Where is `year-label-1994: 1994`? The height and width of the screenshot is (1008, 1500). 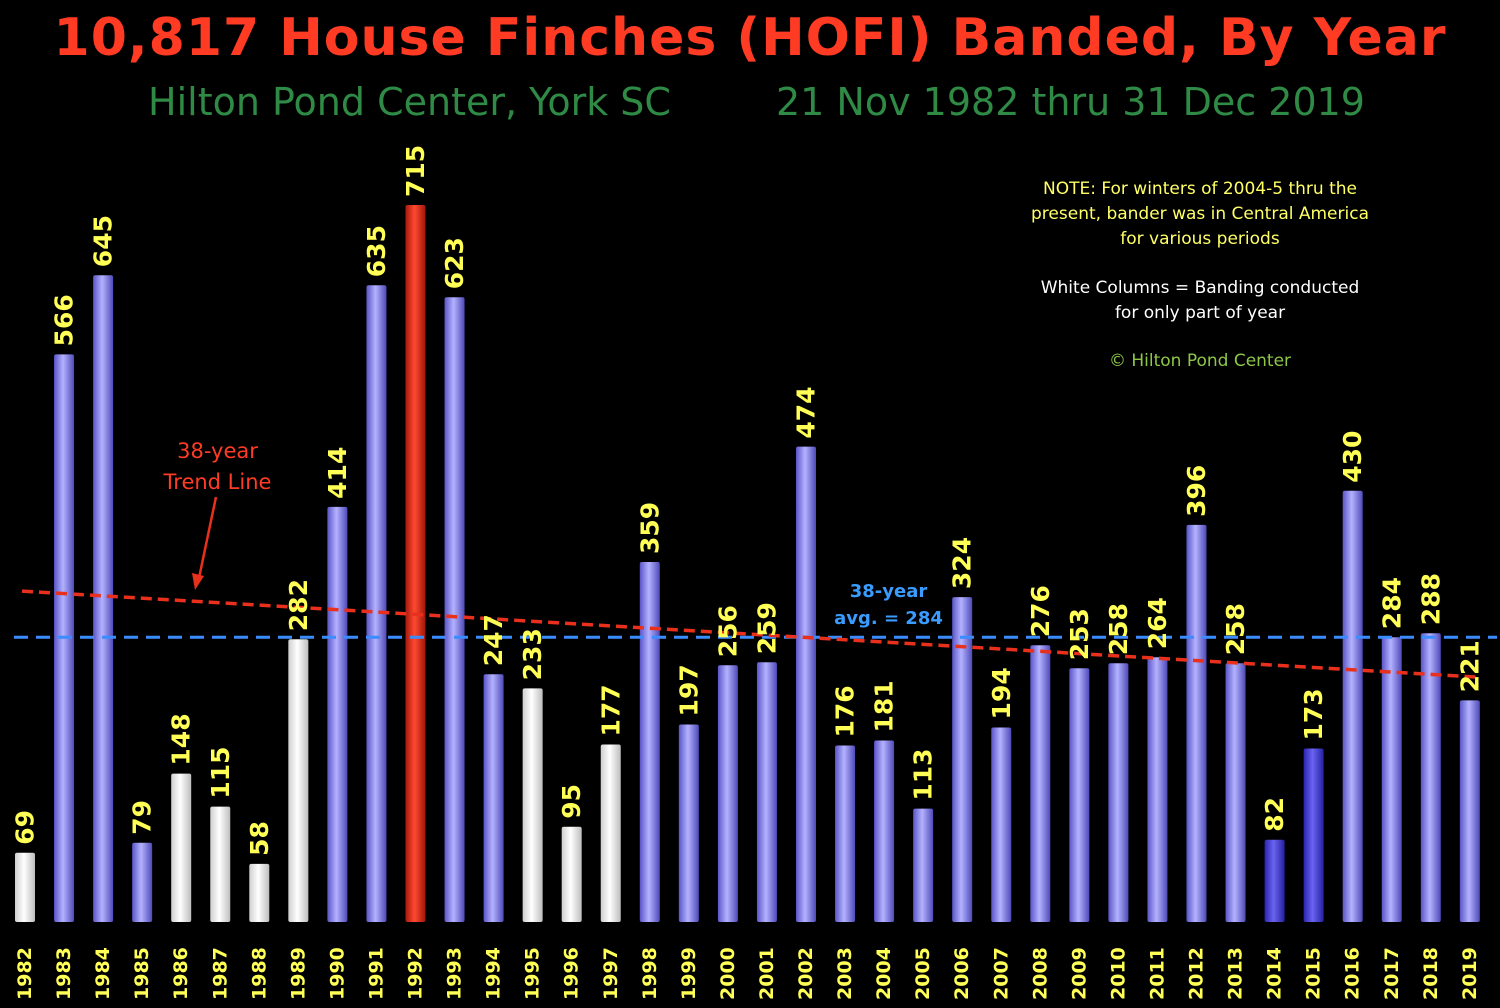 year-label-1994: 1994 is located at coordinates (494, 973).